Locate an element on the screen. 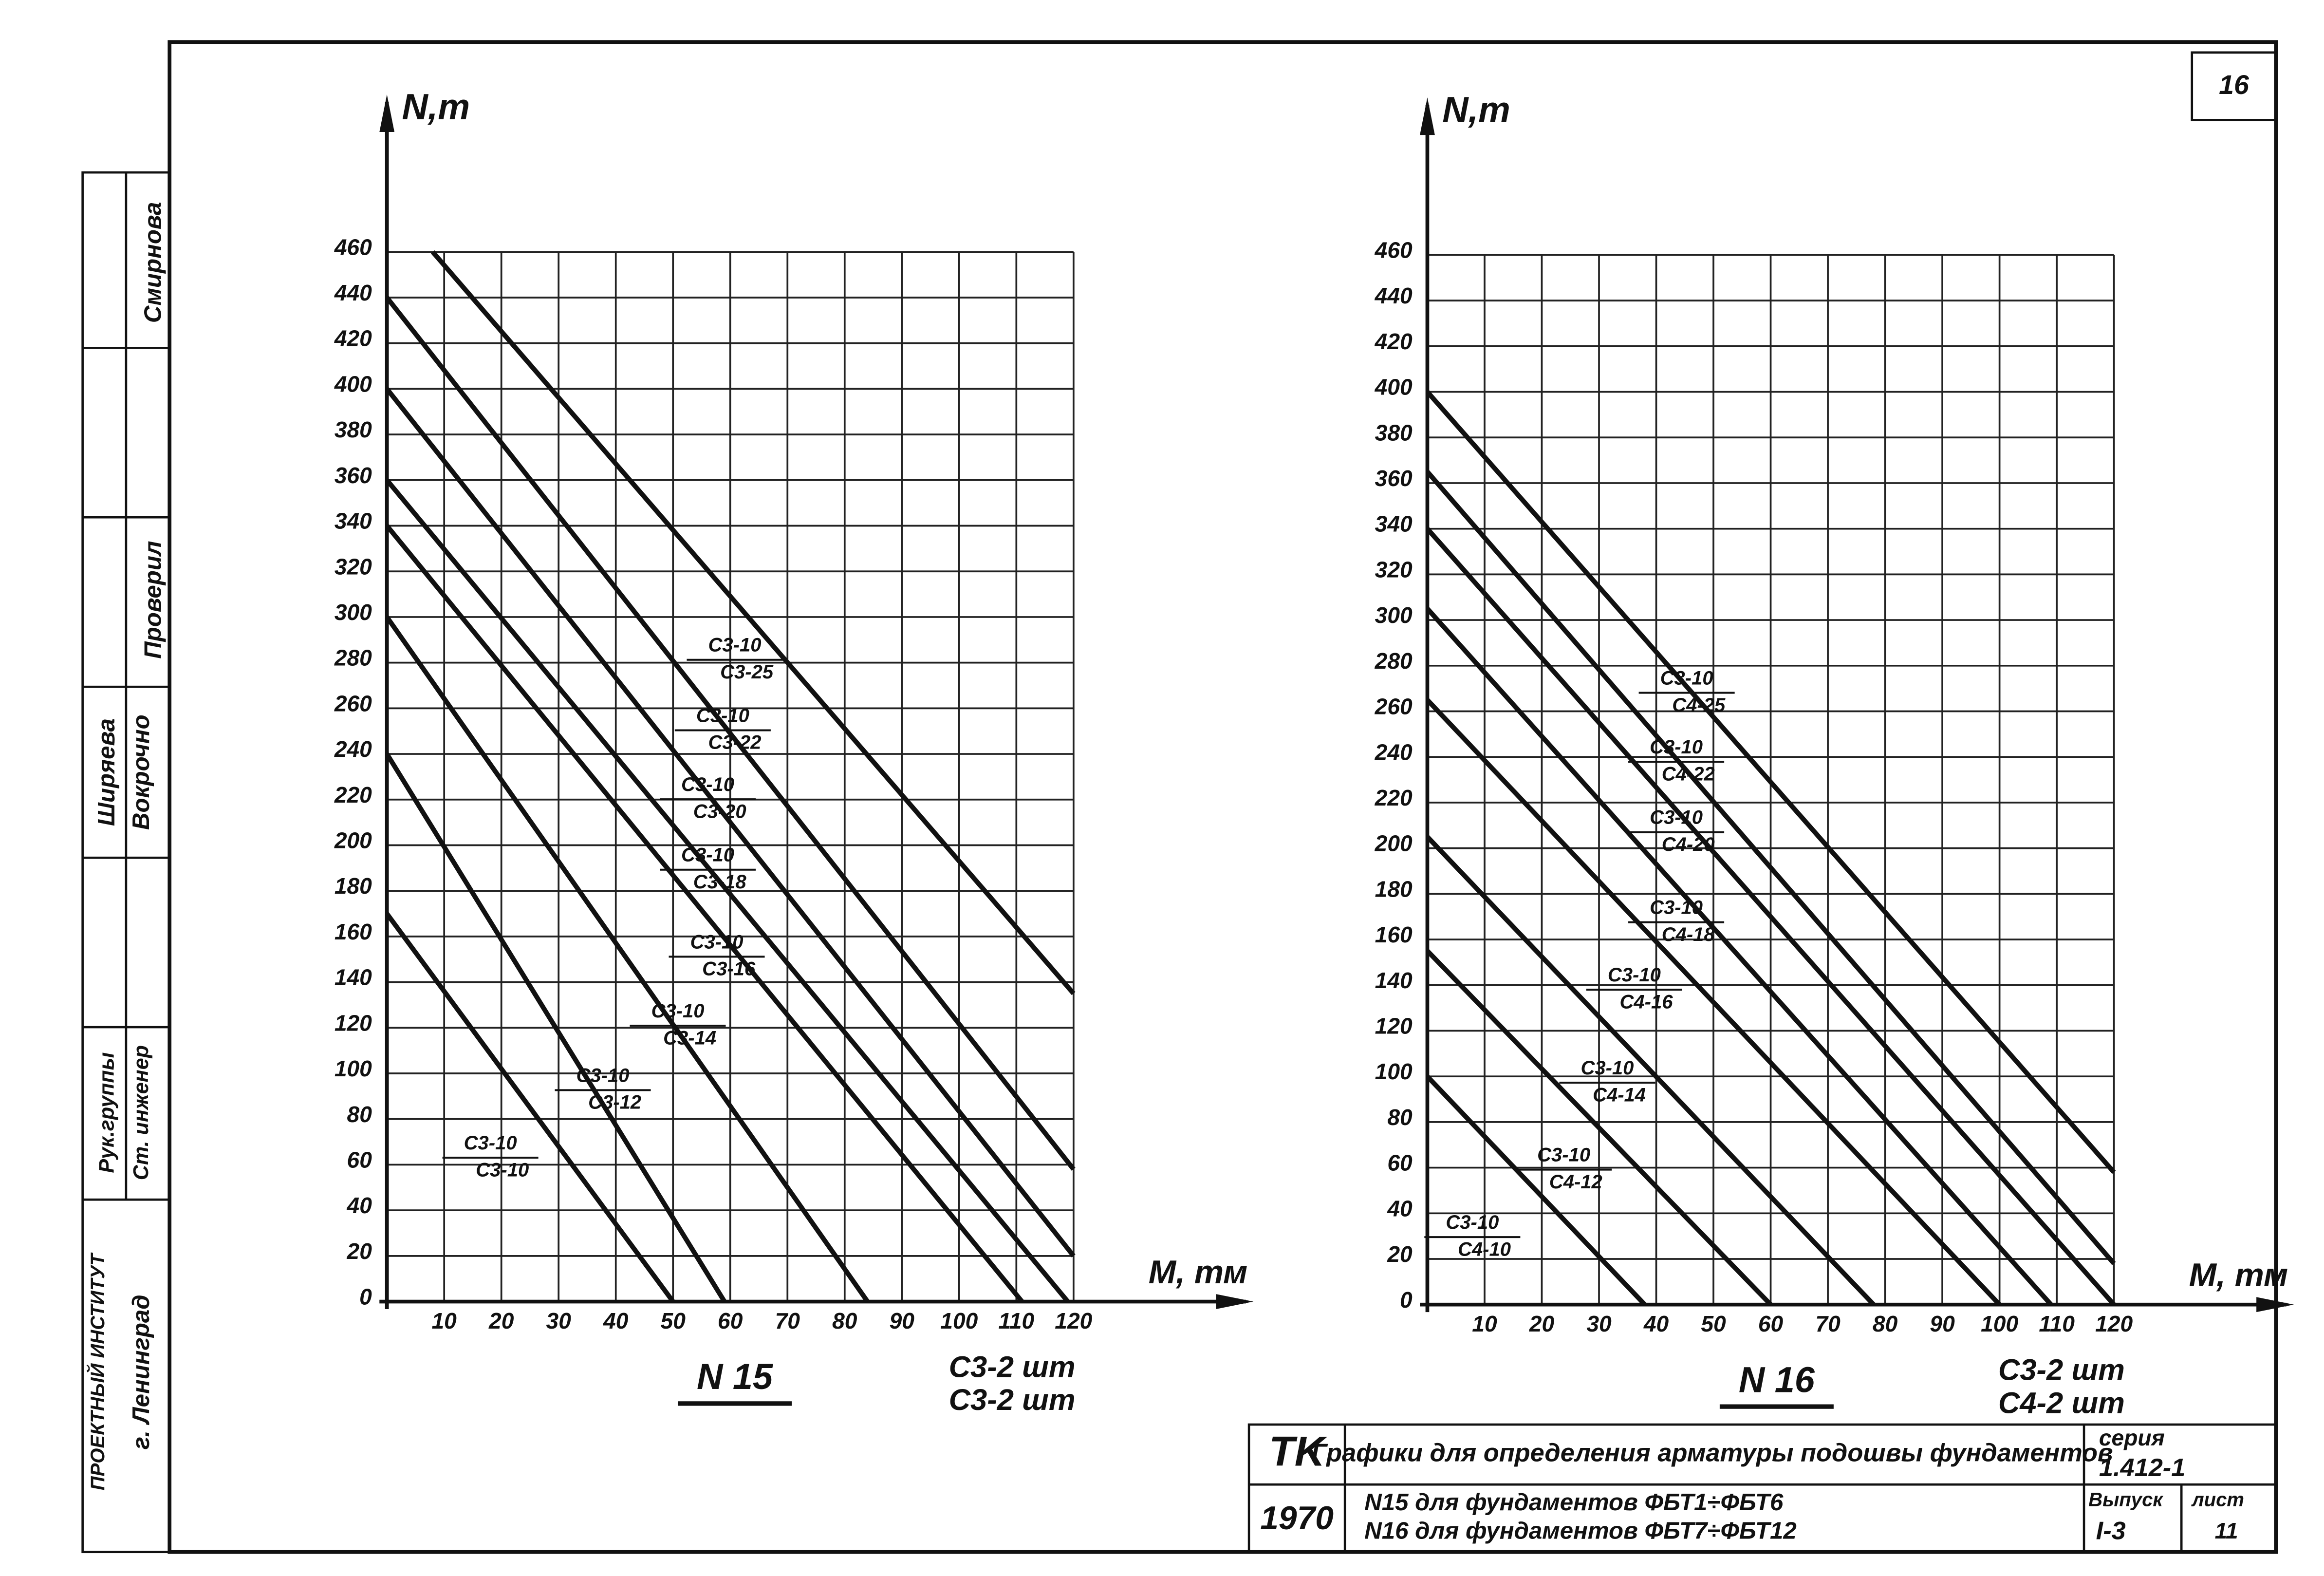  stamp-text: Проверил is located at coordinates (152, 599).